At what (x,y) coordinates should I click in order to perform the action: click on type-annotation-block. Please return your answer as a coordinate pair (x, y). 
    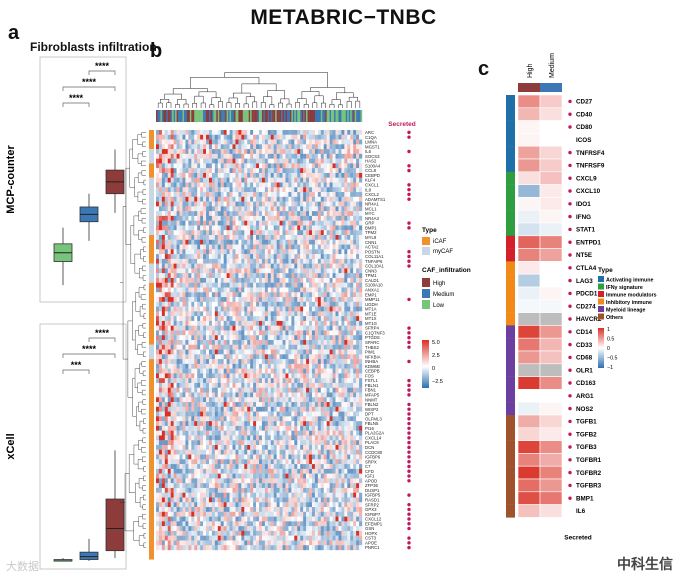
    Looking at the image, I should click on (151, 206).